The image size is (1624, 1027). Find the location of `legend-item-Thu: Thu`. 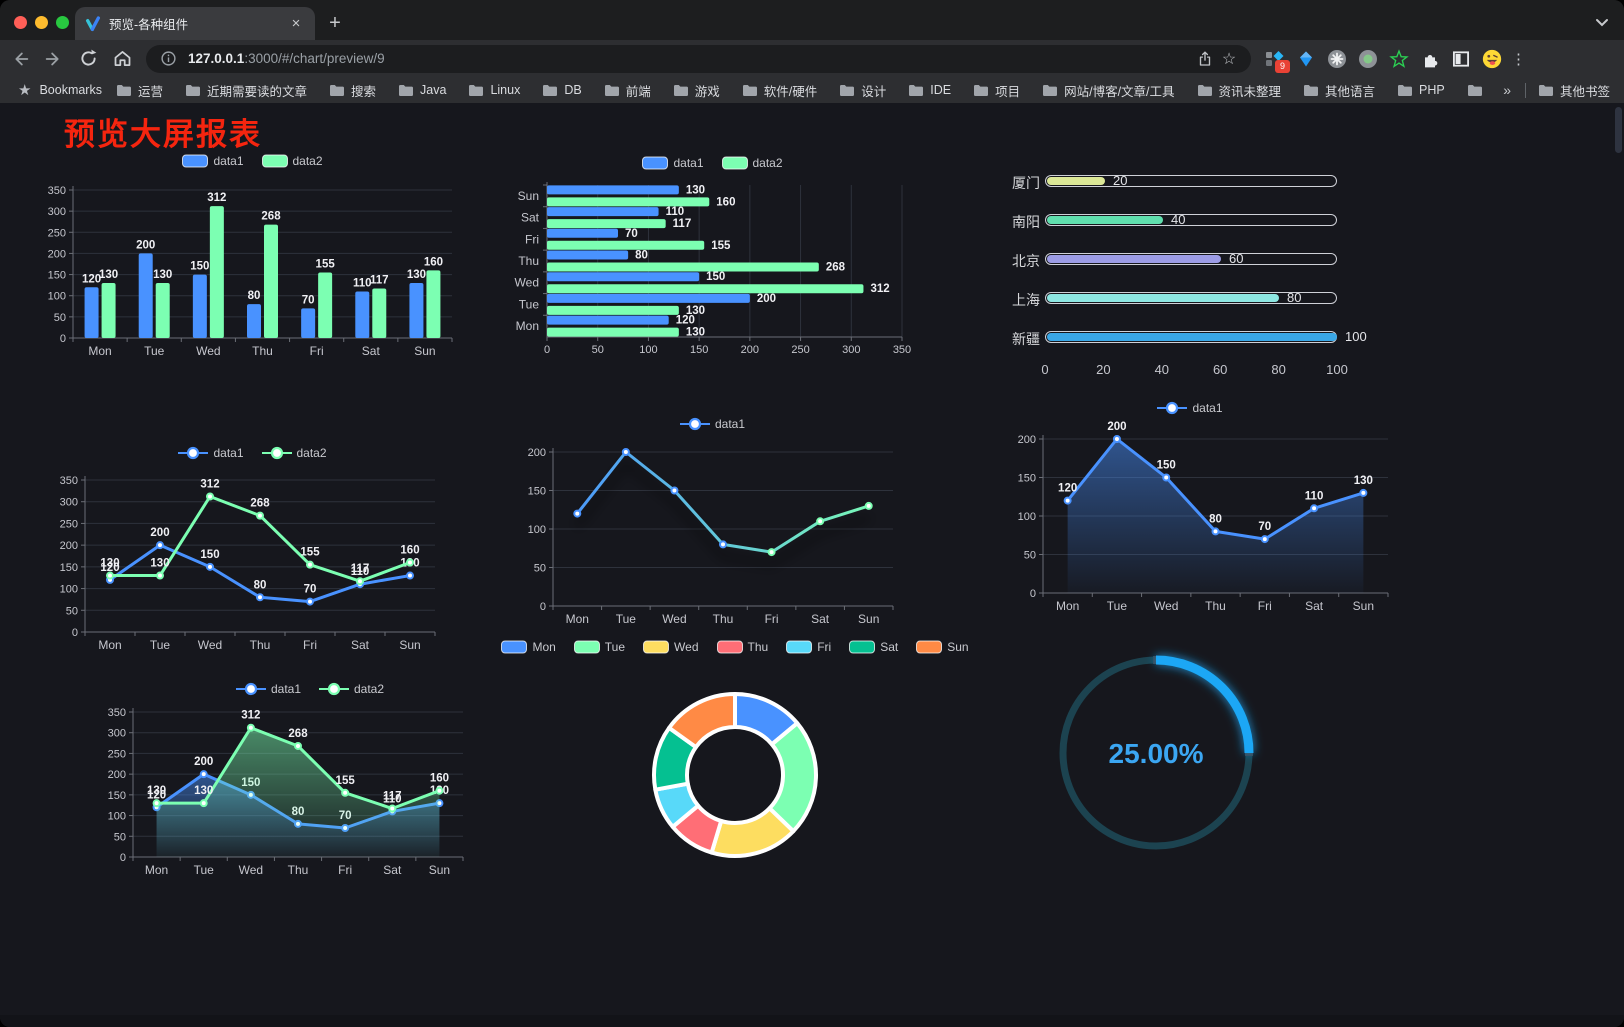

legend-item-Thu: Thu is located at coordinates (742, 647).